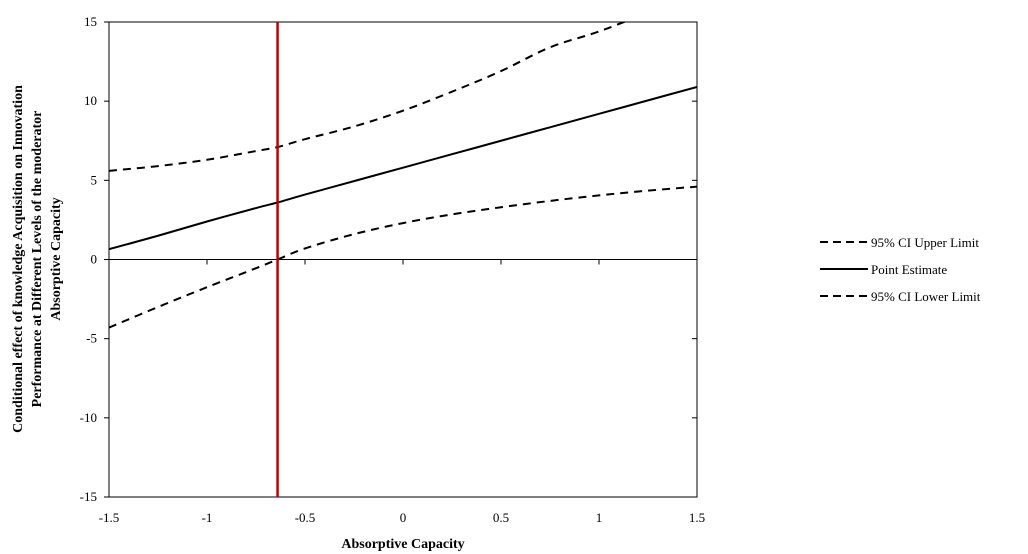  Describe the element at coordinates (56, 258) in the screenshot. I see `y-axis-title-line-3: Absorptive Capacity` at that location.